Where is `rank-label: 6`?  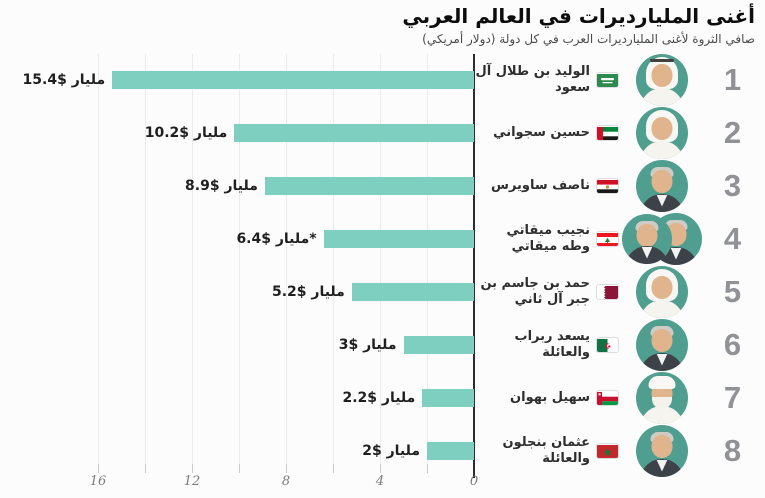
rank-label: 6 is located at coordinates (732, 344).